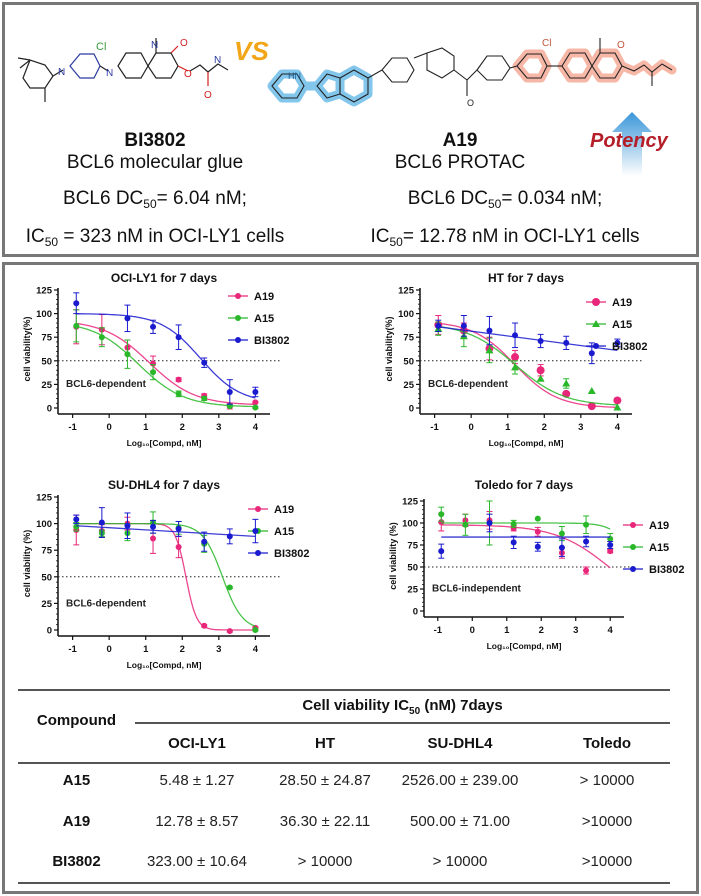 Image resolution: width=701 pixels, height=896 pixels. I want to click on table-cell: 500.00 ± 71.00, so click(460, 821).